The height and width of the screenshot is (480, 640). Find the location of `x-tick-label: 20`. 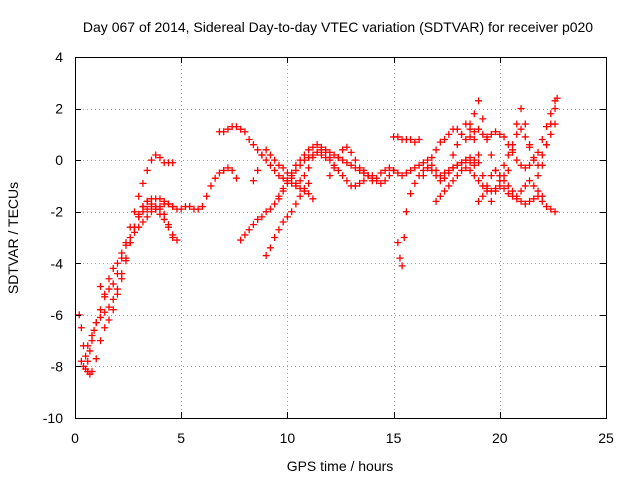

x-tick-label: 20 is located at coordinates (500, 438).